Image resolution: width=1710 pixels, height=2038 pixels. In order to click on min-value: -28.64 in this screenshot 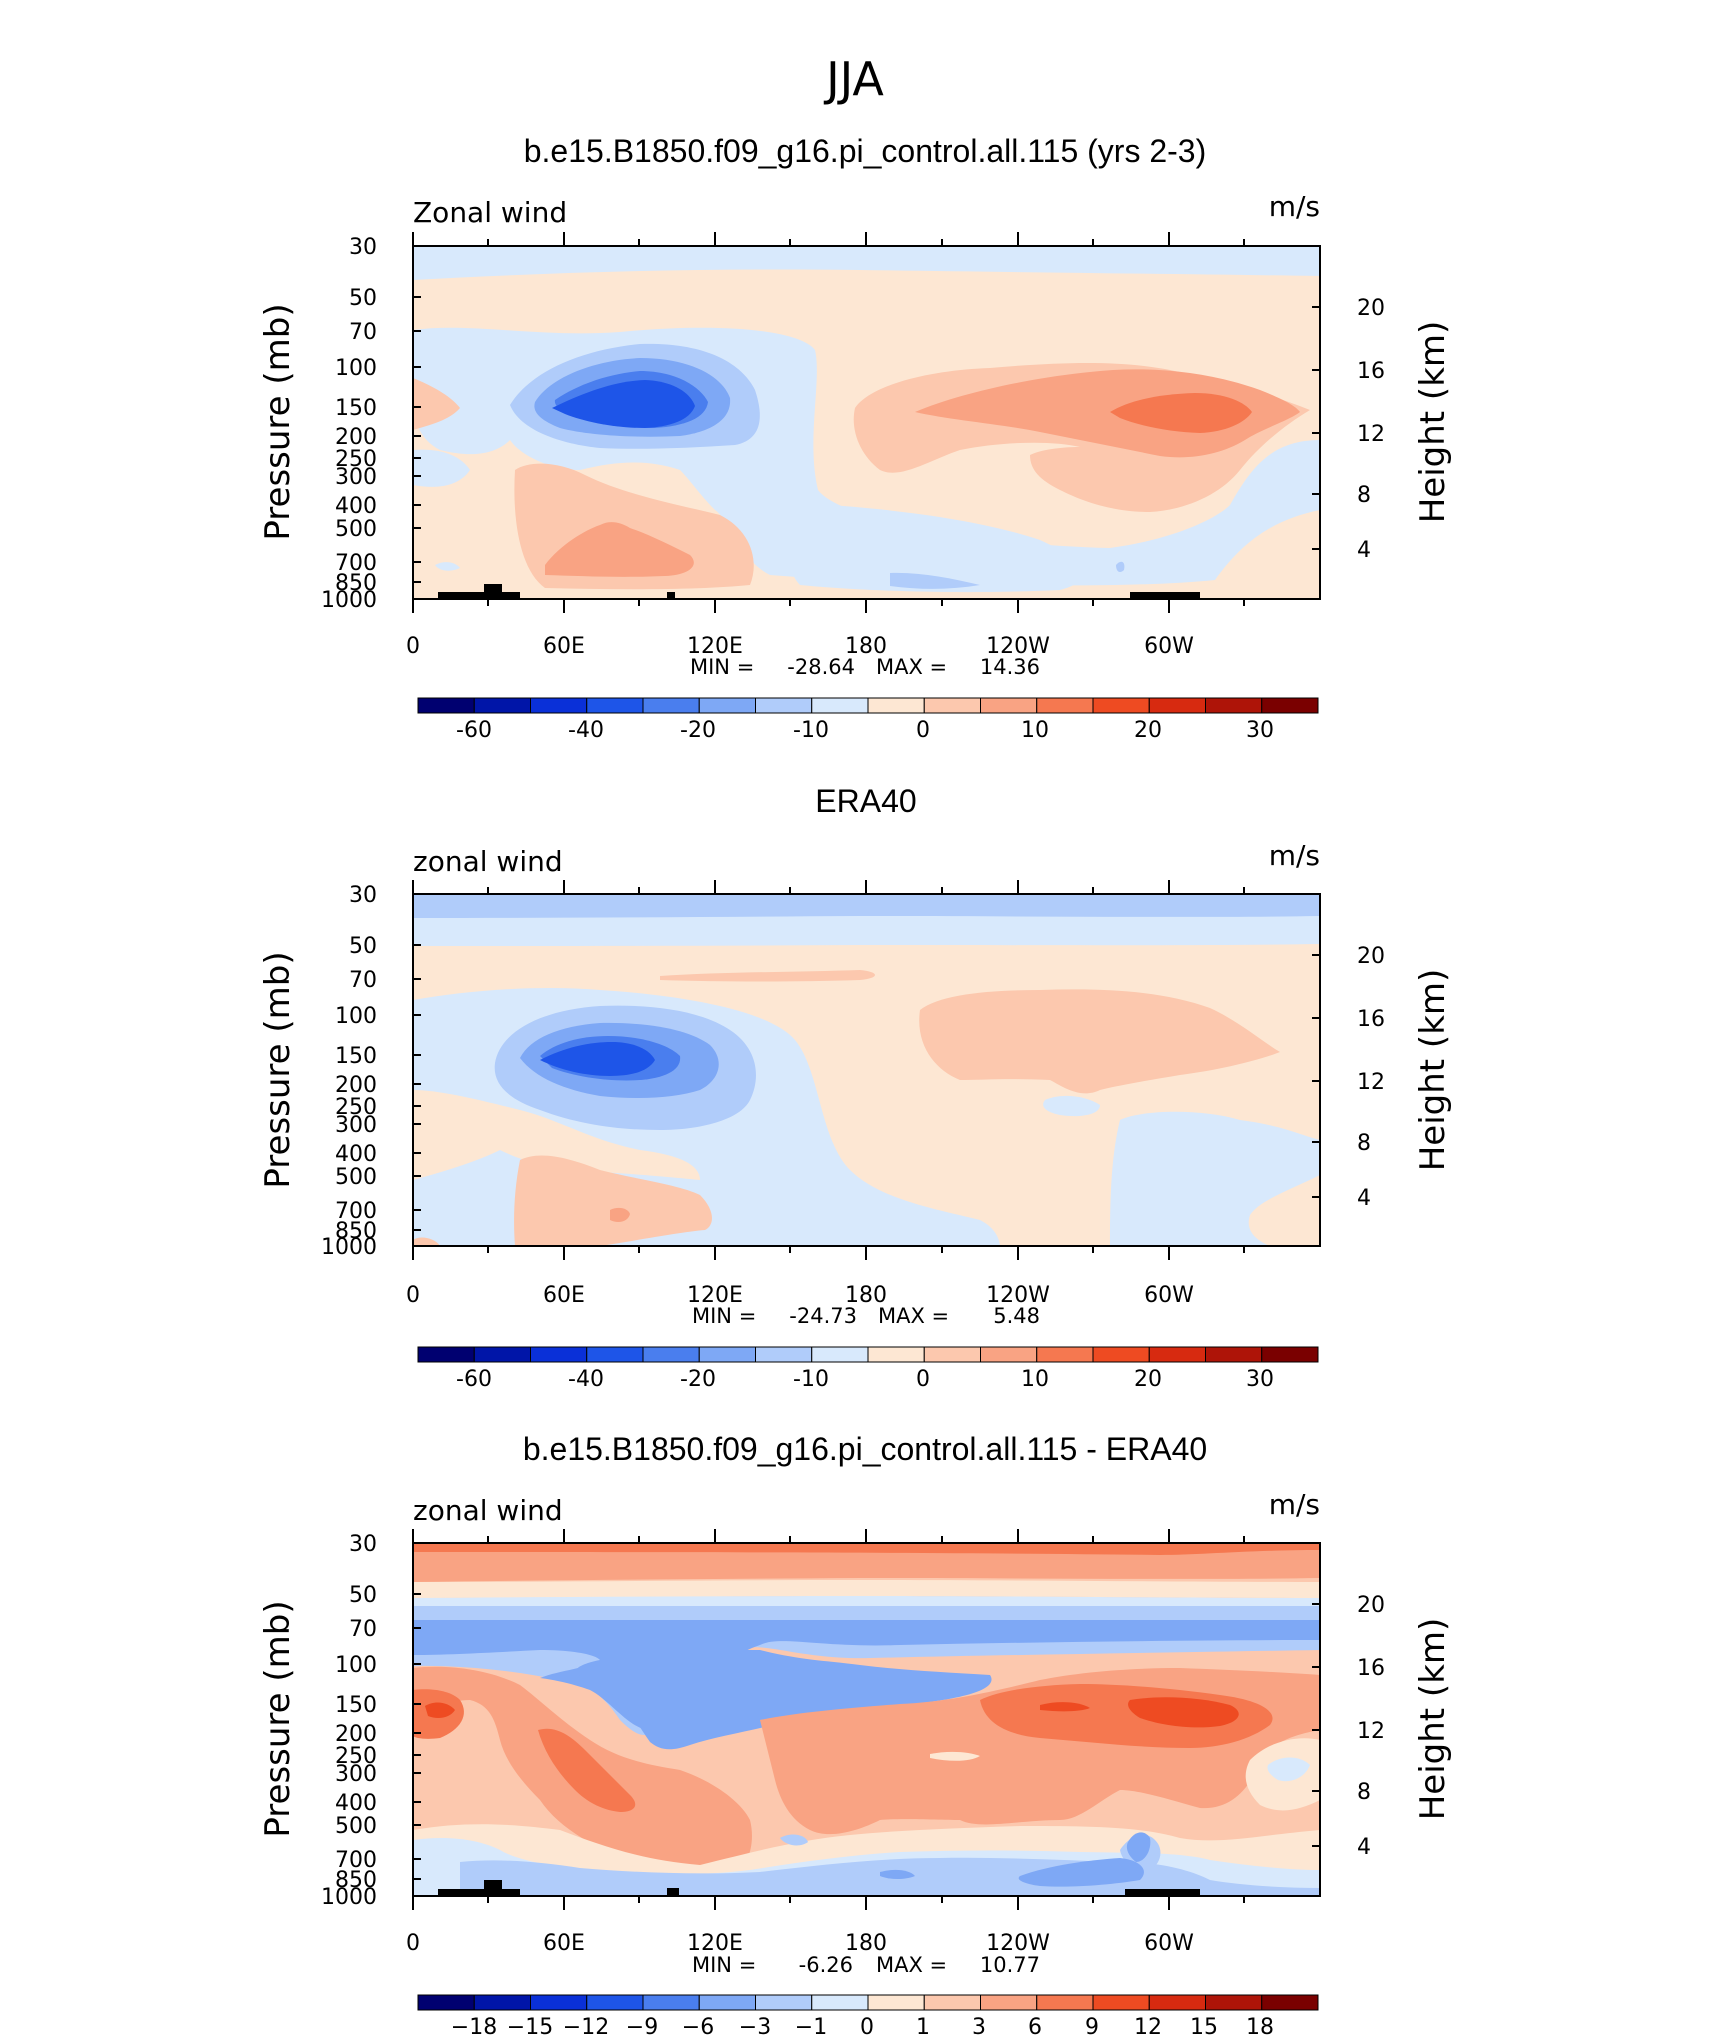, I will do `click(821, 667)`.